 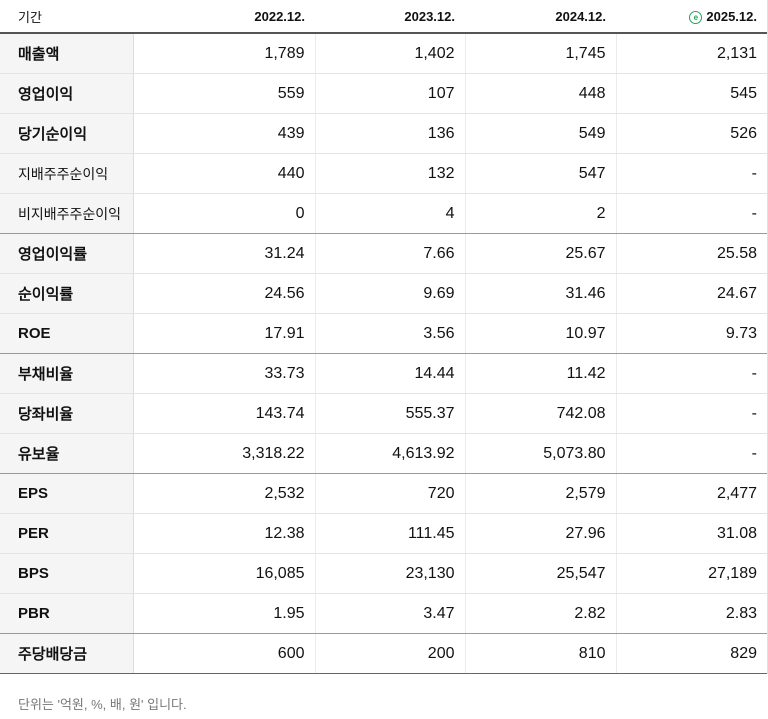 What do you see at coordinates (541, 173) in the screenshot?
I see `cell-value: 547` at bounding box center [541, 173].